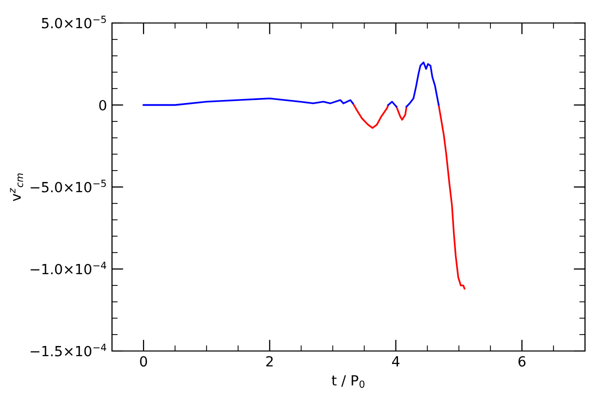 The height and width of the screenshot is (400, 600). Describe the element at coordinates (17, 187) in the screenshot. I see `y-axis-title: v$^{z}$$_{cm}$` at that location.